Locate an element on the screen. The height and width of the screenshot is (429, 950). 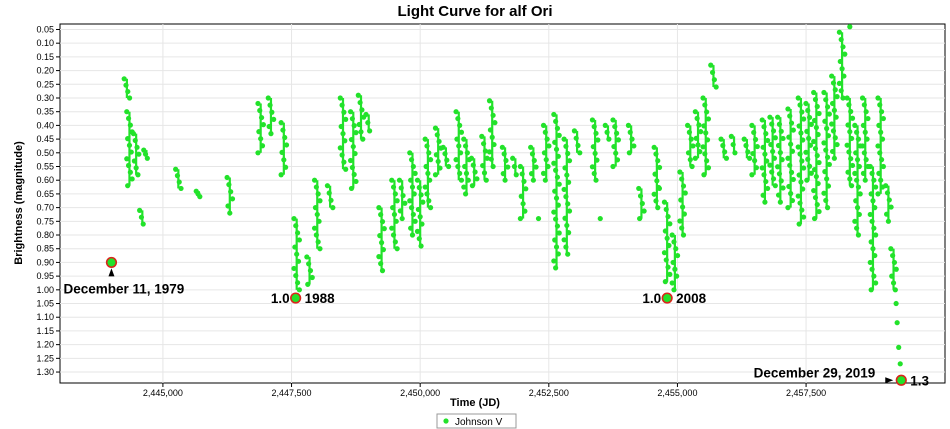
y-tick-label: 1.25 is located at coordinates (45, 358).